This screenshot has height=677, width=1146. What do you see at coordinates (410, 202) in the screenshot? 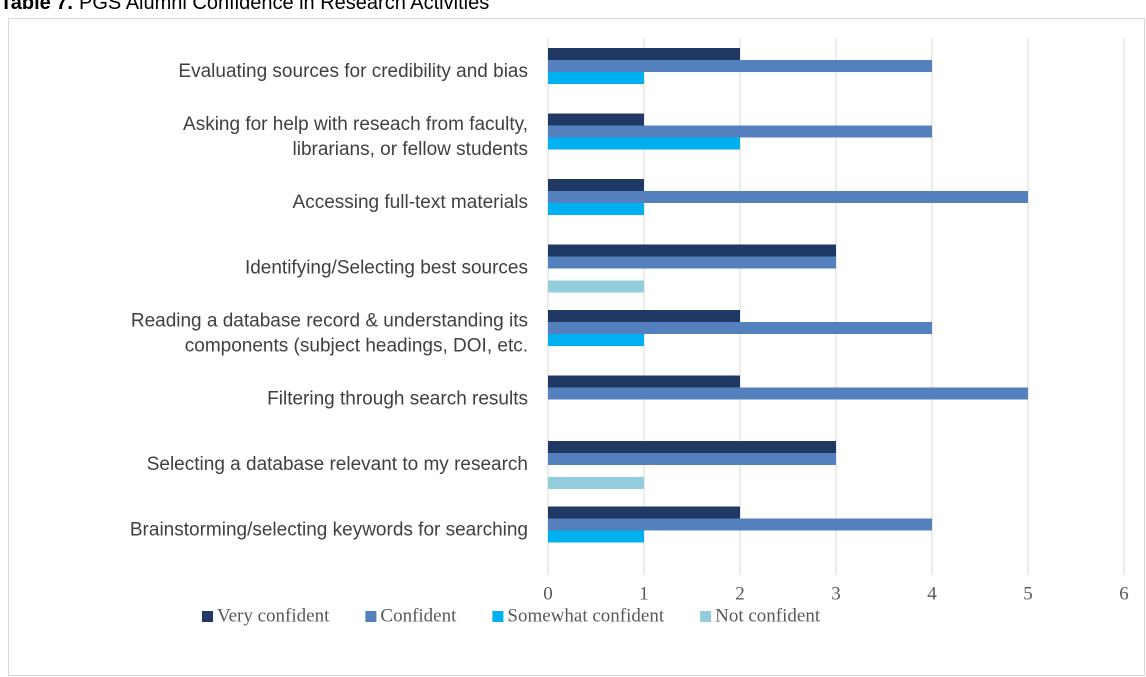
I see `y-tick-label: Accessing full-text materials` at bounding box center [410, 202].